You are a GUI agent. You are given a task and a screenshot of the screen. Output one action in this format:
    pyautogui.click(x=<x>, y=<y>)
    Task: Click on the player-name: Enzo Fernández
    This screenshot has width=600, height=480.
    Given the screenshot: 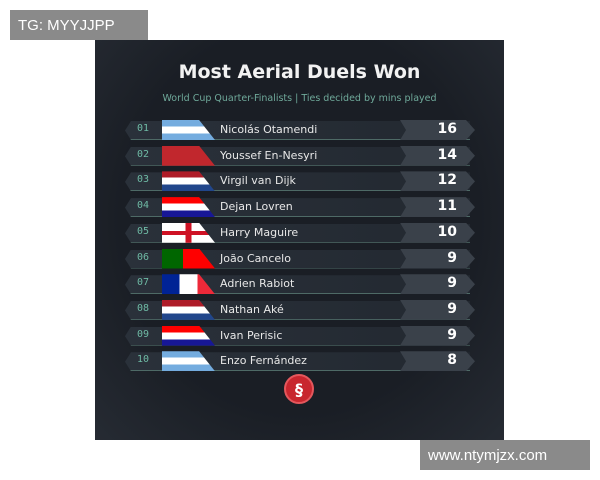 What is the action you would take?
    pyautogui.click(x=263, y=361)
    